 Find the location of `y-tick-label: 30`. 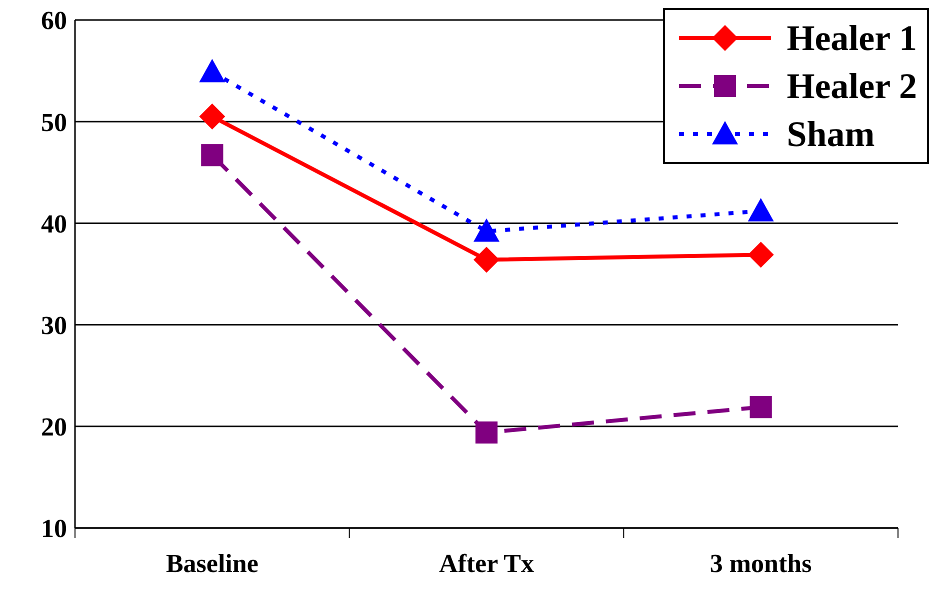

y-tick-label: 30 is located at coordinates (54, 325).